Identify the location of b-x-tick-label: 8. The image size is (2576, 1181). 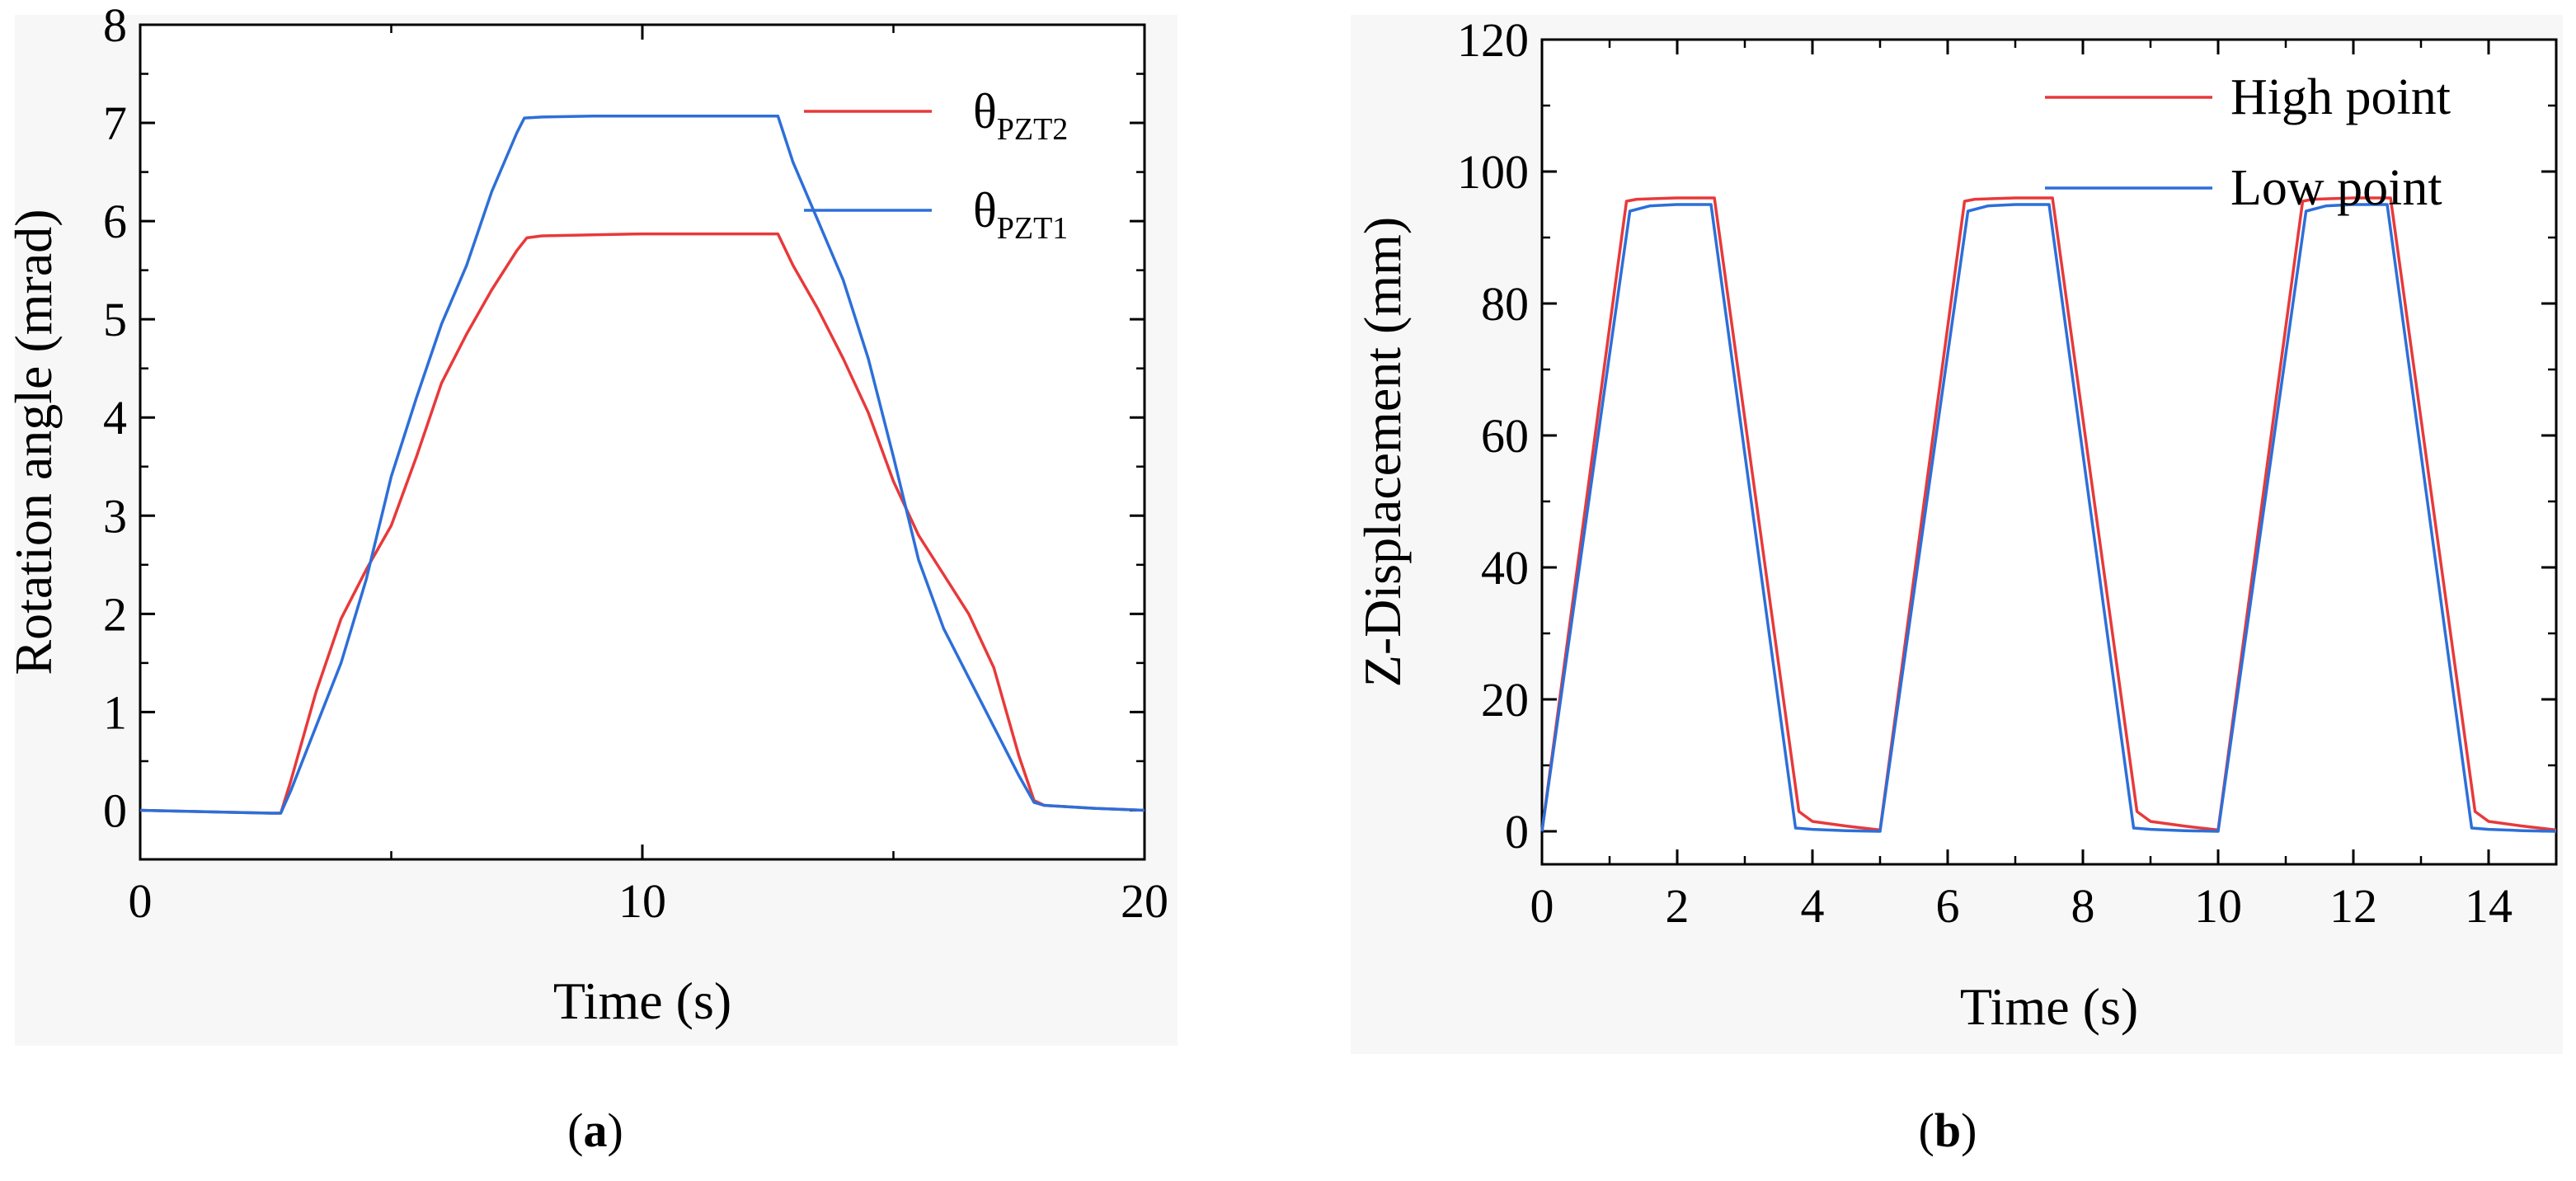
(2083, 906).